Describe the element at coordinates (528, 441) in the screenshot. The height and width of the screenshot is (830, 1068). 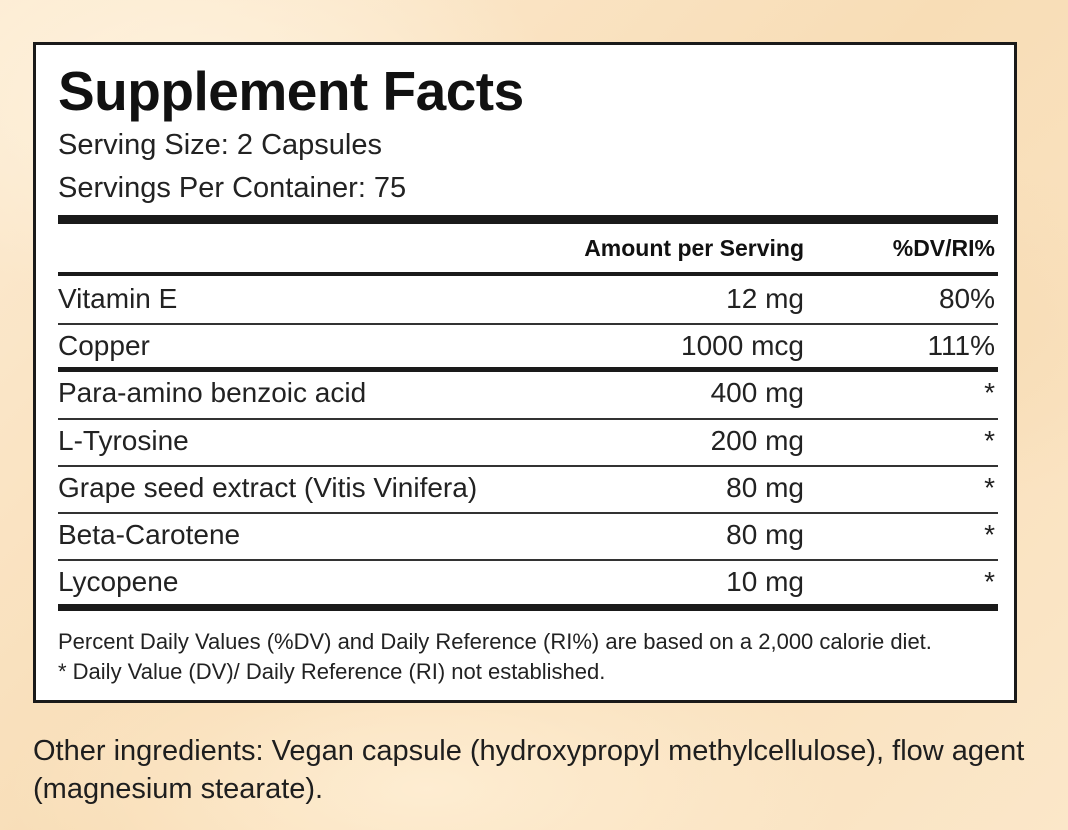
I see `table-row: L-Tyrosine 200 mg *` at that location.